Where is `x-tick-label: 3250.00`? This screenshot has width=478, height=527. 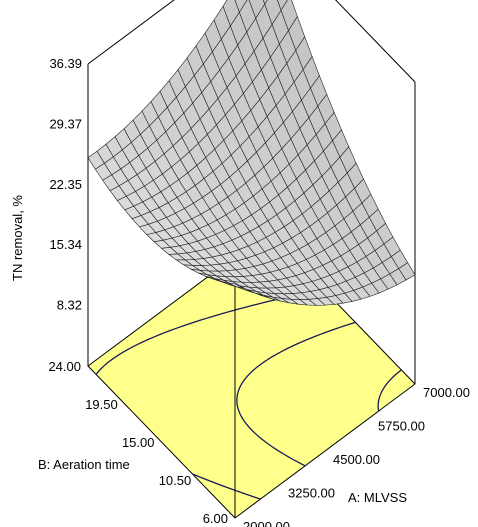
x-tick-label: 3250.00 is located at coordinates (311, 493).